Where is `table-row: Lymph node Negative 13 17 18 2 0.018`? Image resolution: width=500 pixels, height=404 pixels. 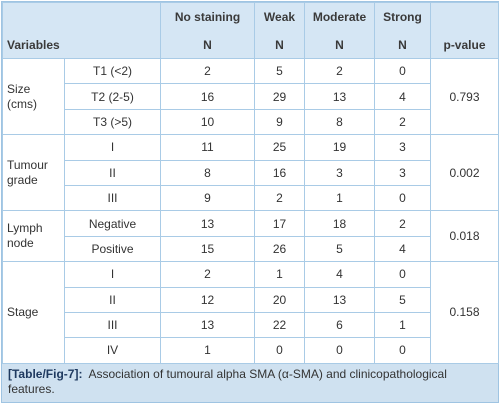 table-row: Lymph node Negative 13 17 18 2 0.018 is located at coordinates (250, 236).